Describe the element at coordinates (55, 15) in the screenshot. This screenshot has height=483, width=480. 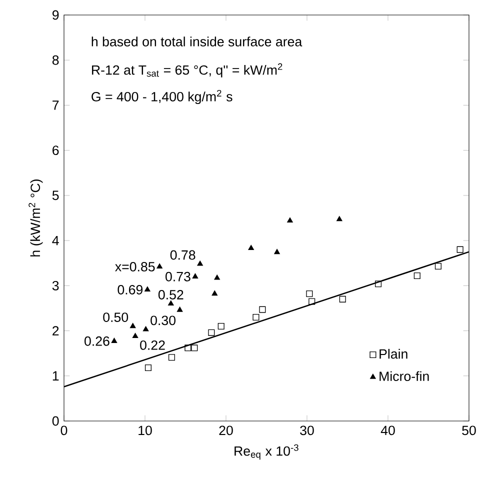
I see `y-tick-label: 9` at that location.